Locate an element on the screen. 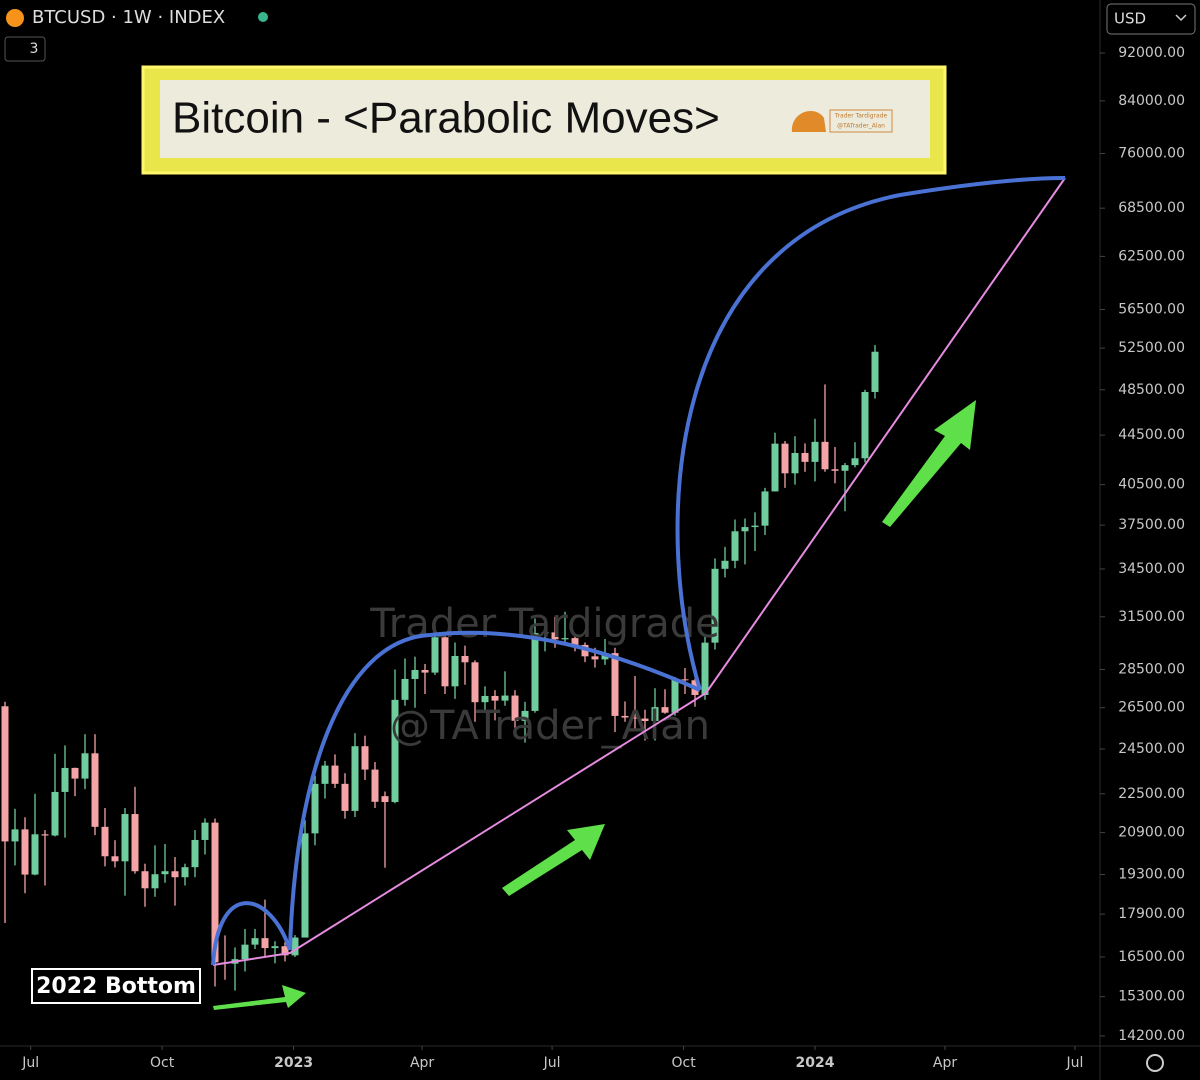 This screenshot has height=1080, width=1200. y-tick-label: 22500.00 is located at coordinates (1151, 794).